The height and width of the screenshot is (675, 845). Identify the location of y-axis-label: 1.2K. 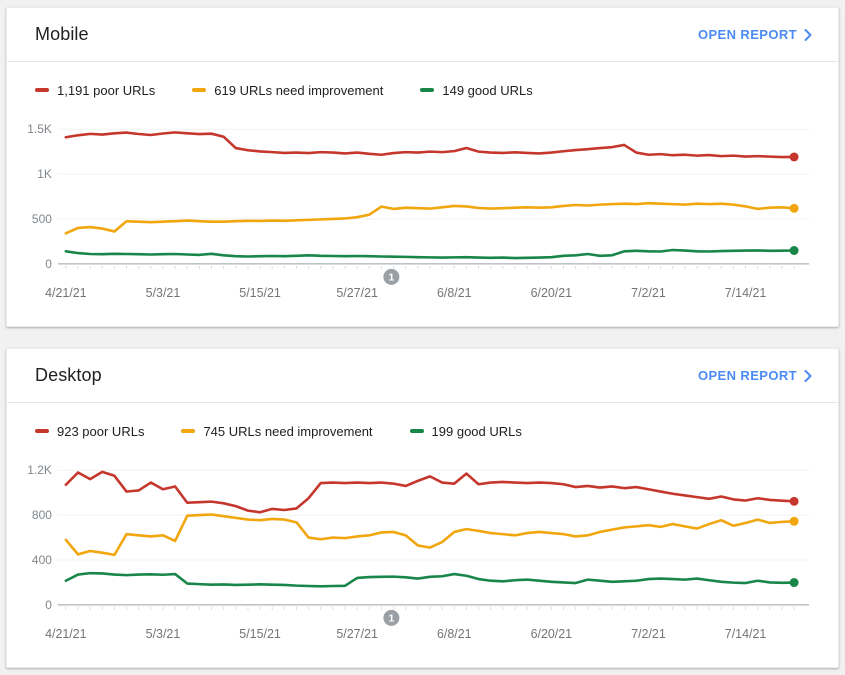
(39, 470).